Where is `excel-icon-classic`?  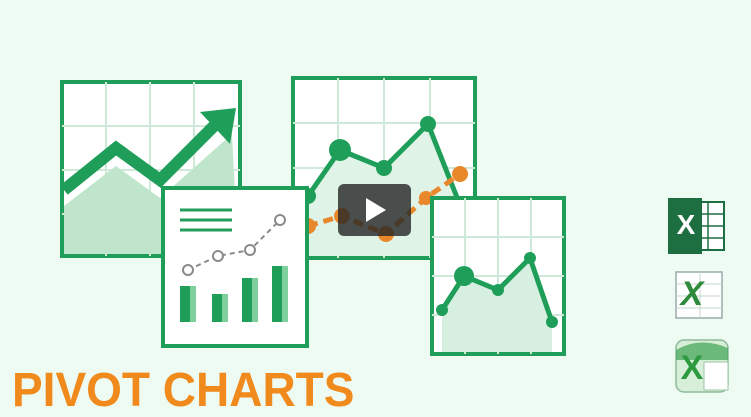 excel-icon-classic is located at coordinates (699, 295).